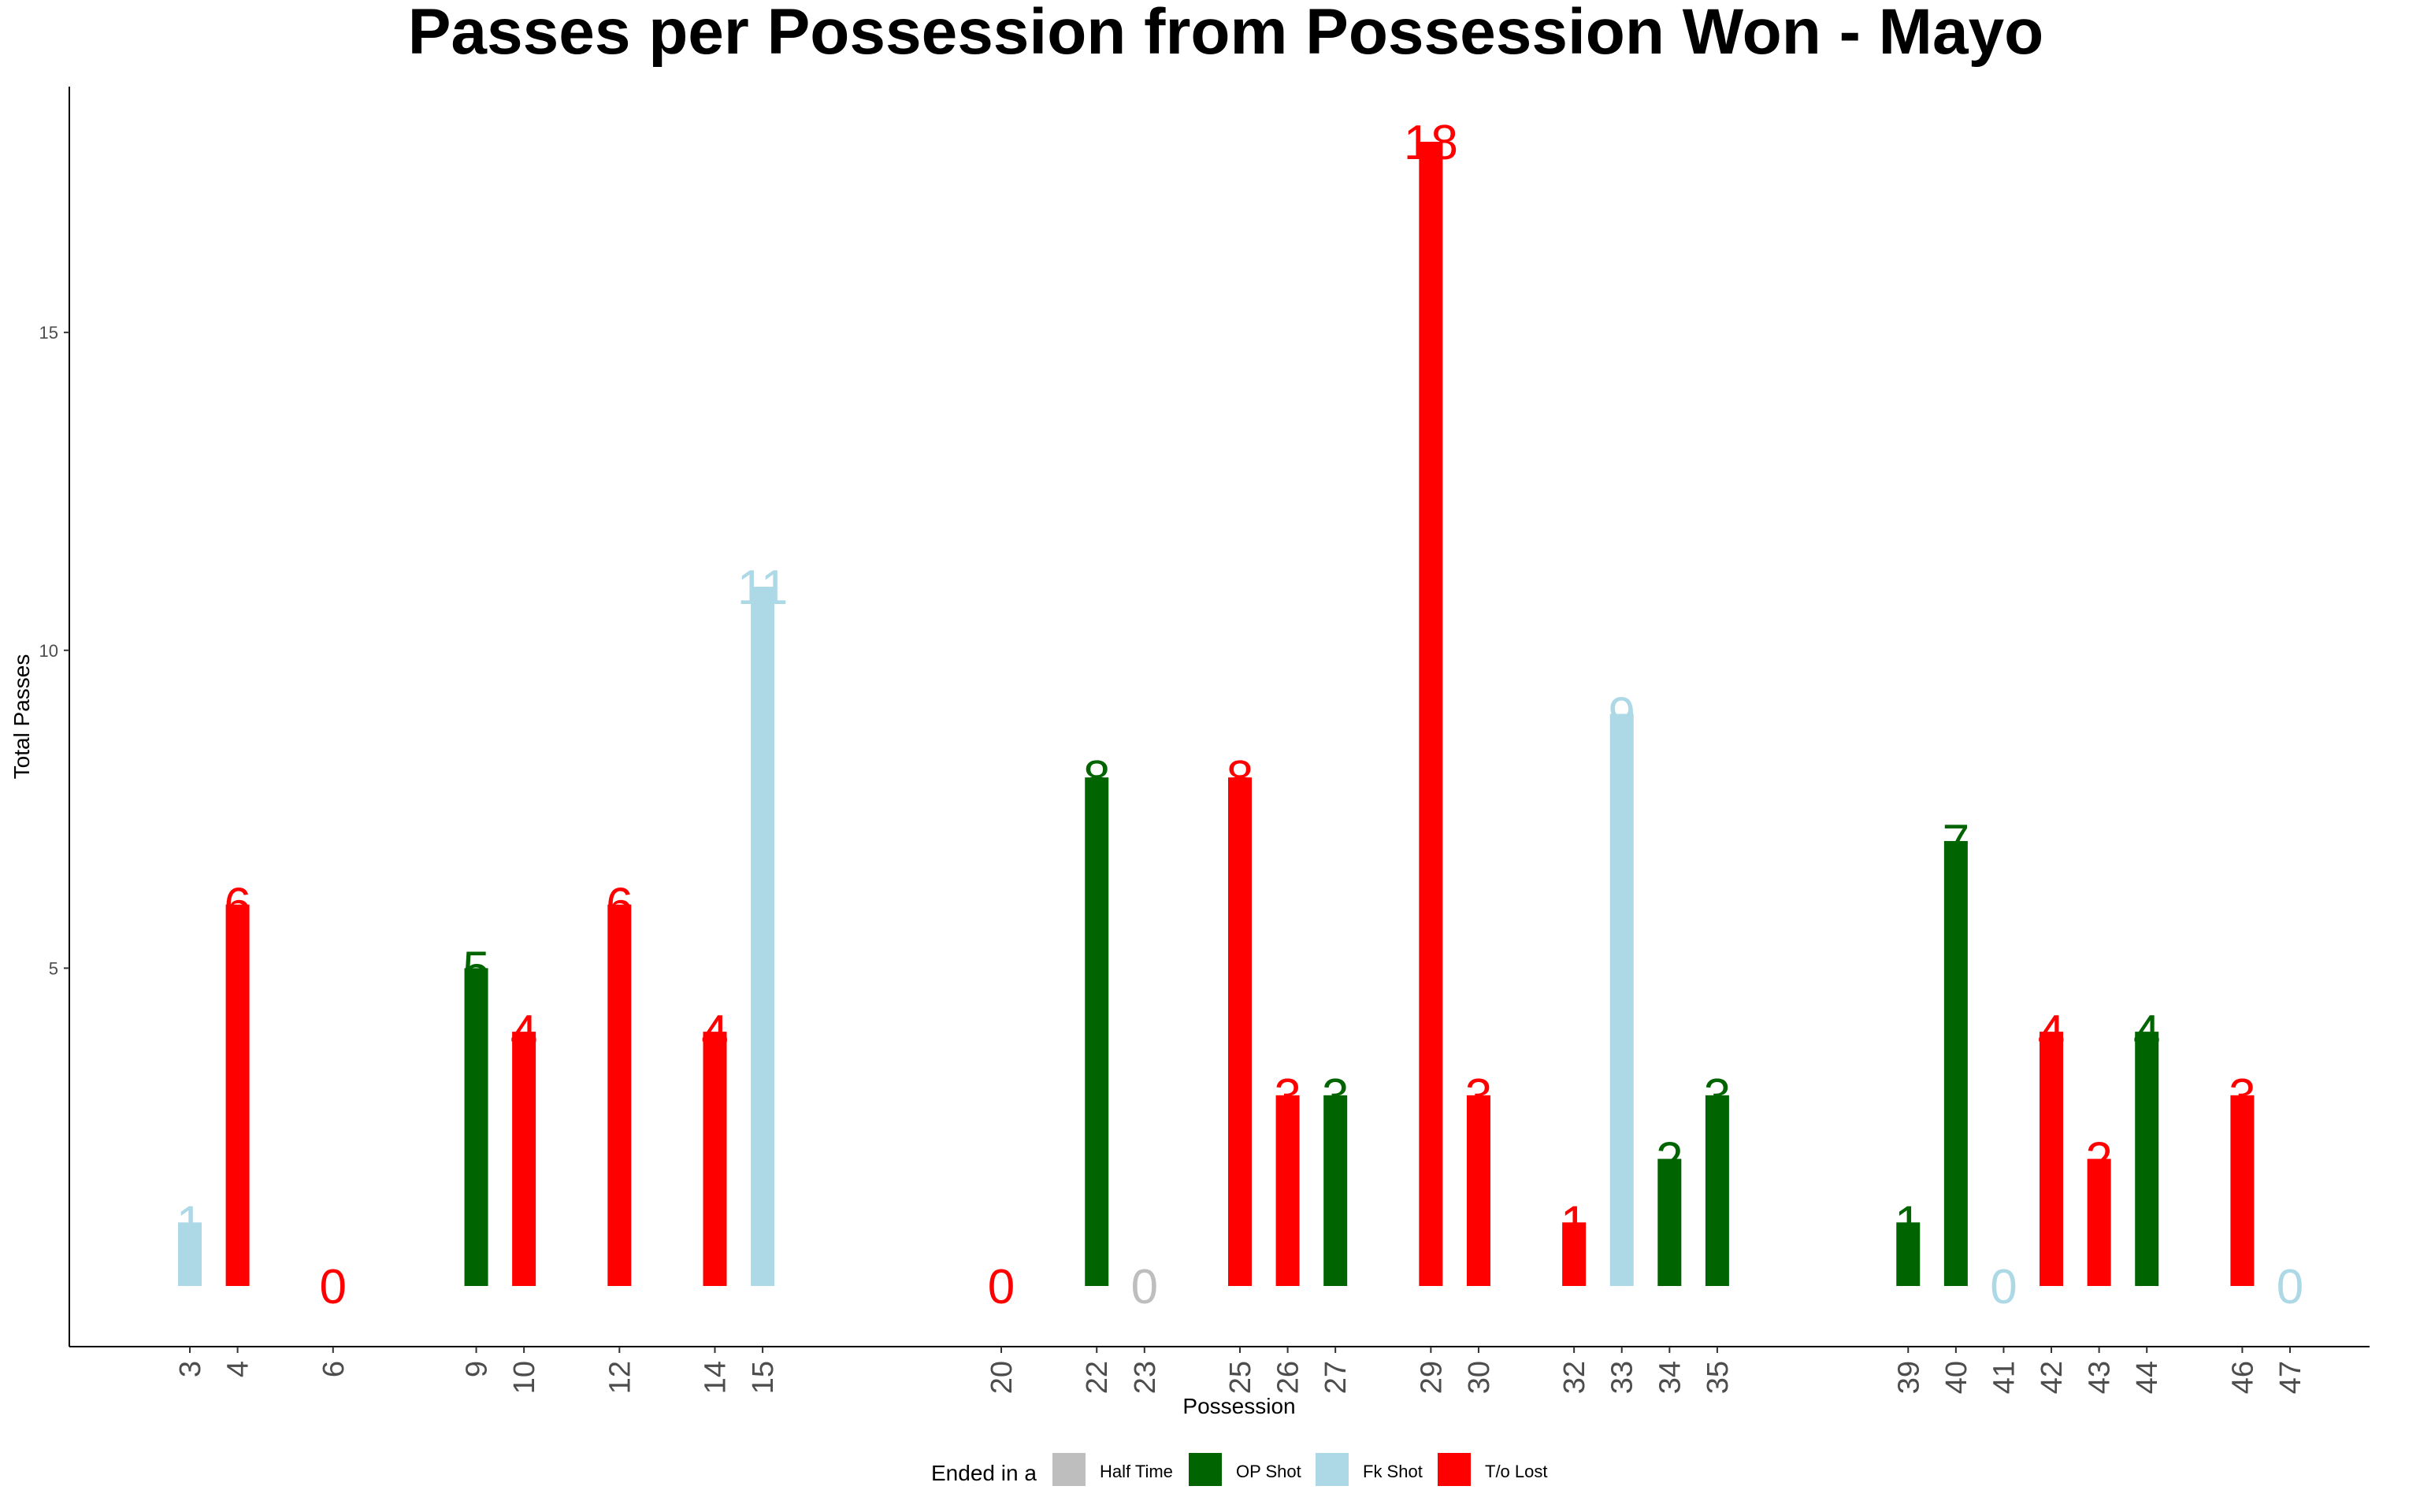 This screenshot has height=1512, width=2420. I want to click on x-tick-label: 6, so click(334, 1369).